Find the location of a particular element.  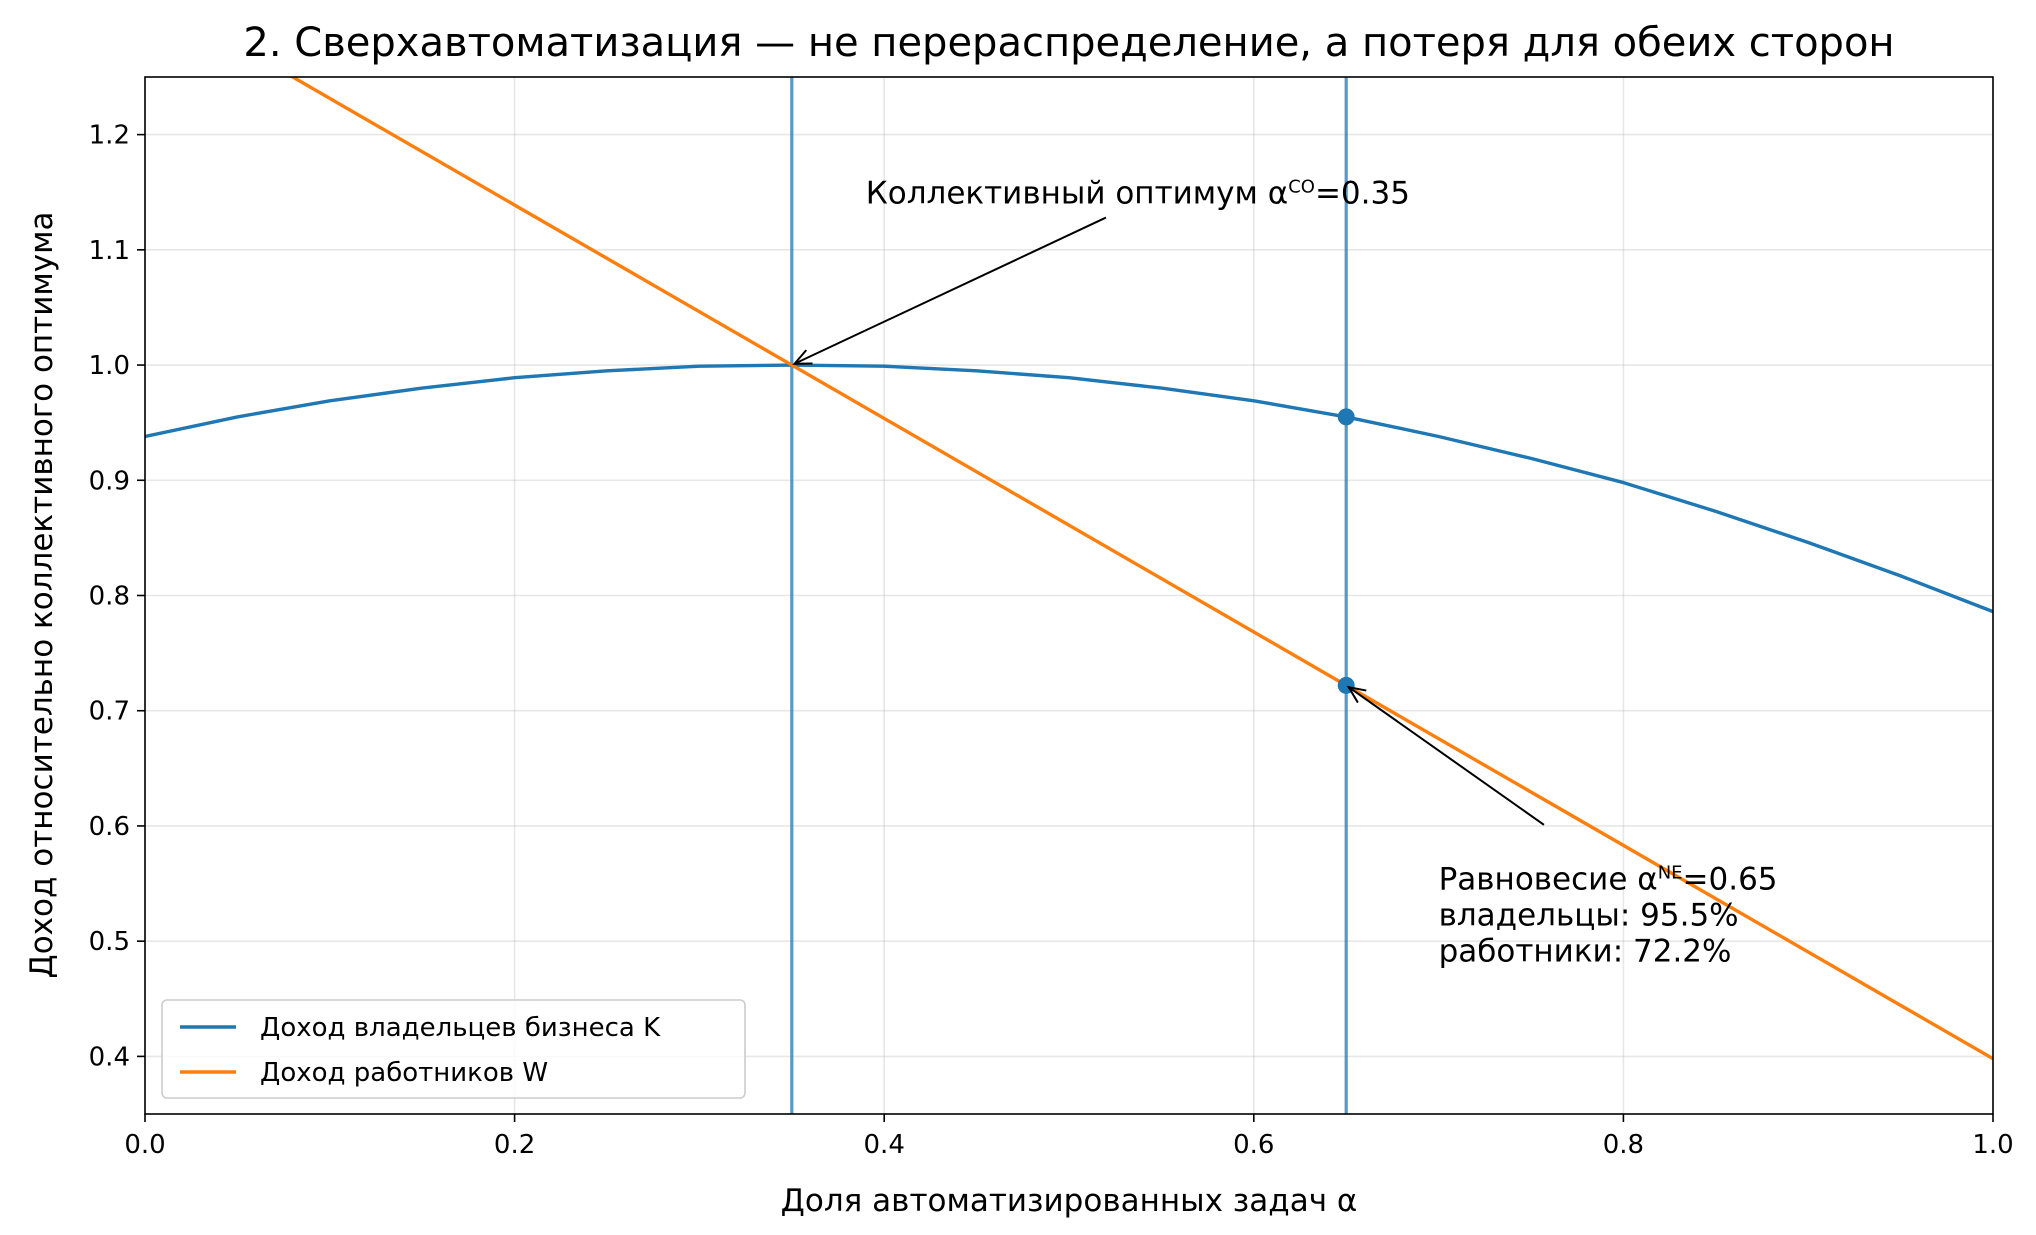

y-tick-label: 1.0 is located at coordinates (109, 366).